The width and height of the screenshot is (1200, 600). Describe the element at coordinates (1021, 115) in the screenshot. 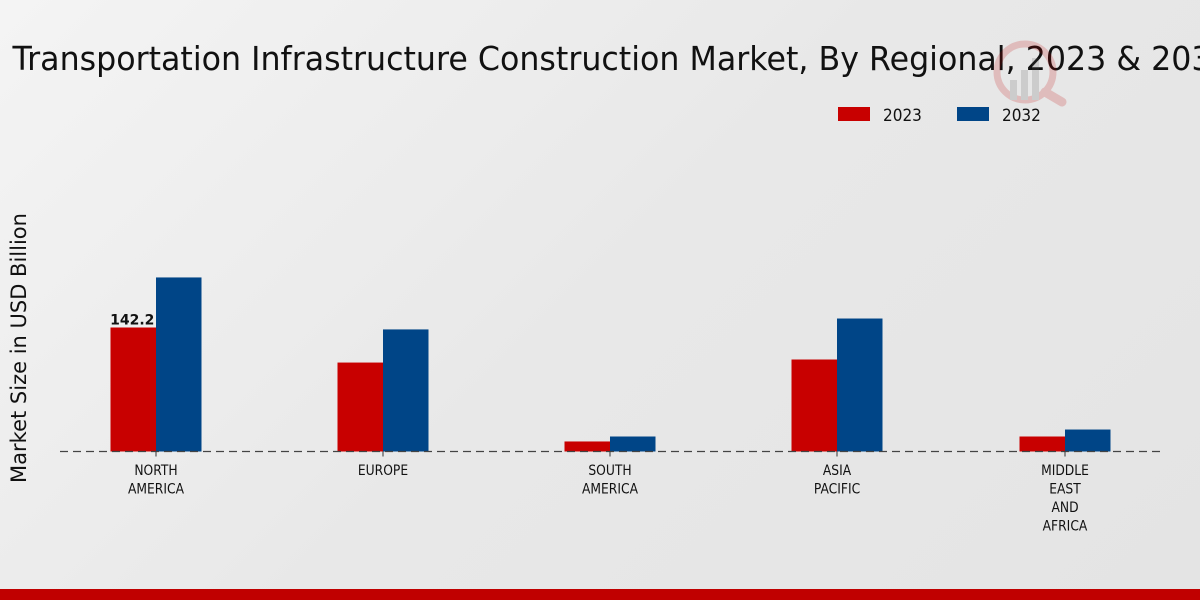

I see `legend-label-2032: 2032` at that location.